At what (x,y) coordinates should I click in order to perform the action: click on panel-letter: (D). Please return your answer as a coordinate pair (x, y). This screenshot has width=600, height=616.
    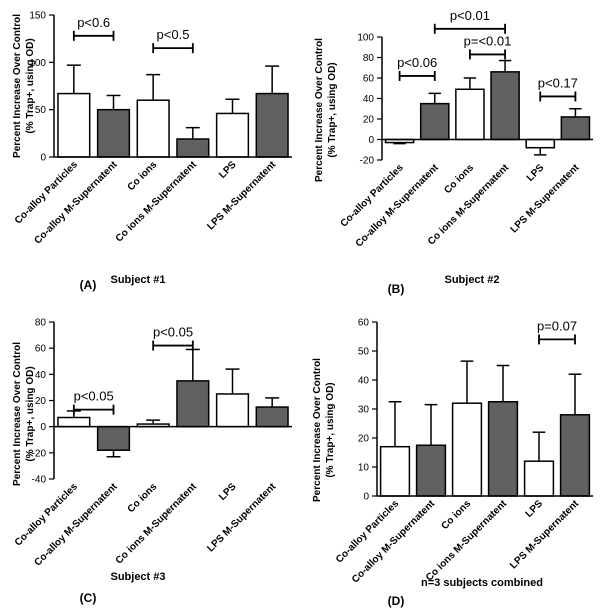
    Looking at the image, I should click on (396, 601).